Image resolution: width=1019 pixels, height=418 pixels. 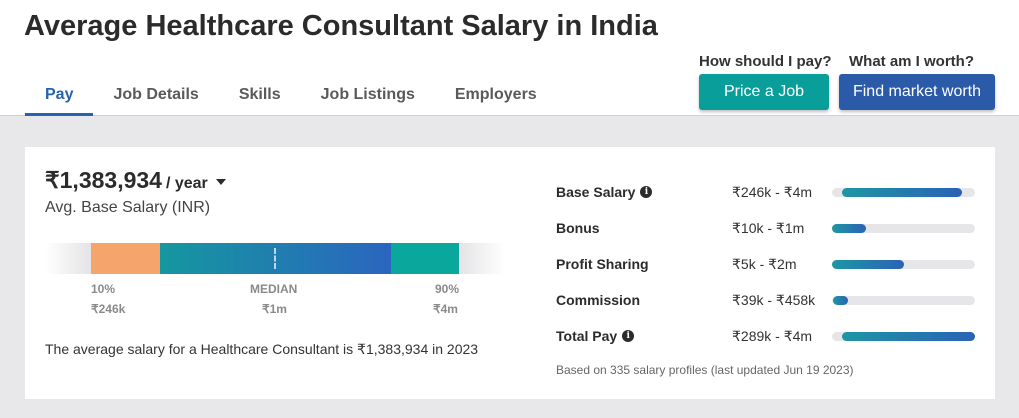 What do you see at coordinates (103, 289) in the screenshot?
I see `p10-label: 10%` at bounding box center [103, 289].